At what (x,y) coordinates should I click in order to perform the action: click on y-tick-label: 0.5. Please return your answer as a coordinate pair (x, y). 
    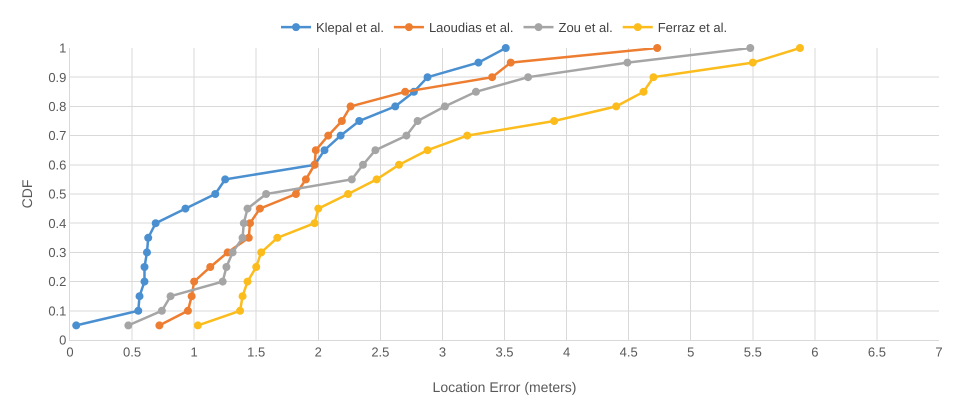
    Looking at the image, I should click on (57, 194).